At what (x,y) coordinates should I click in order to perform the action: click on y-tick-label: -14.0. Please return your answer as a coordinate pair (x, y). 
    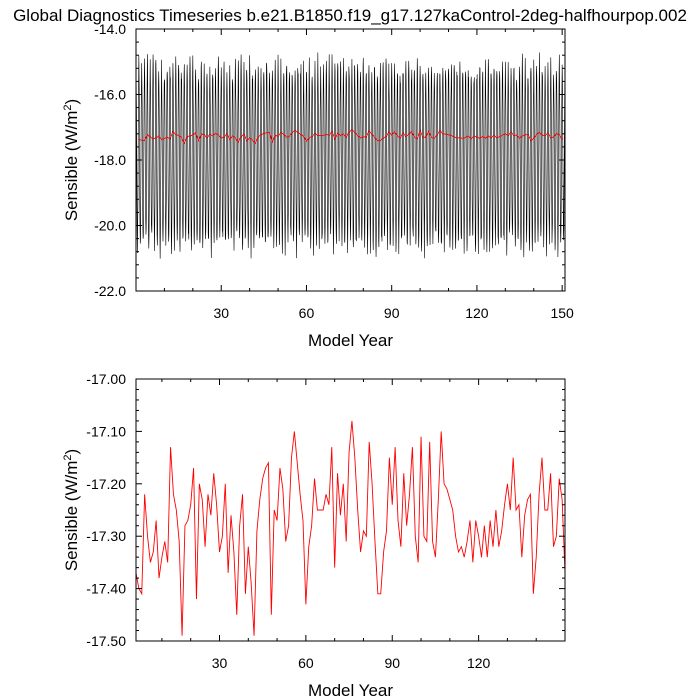
    Looking at the image, I should click on (110, 29).